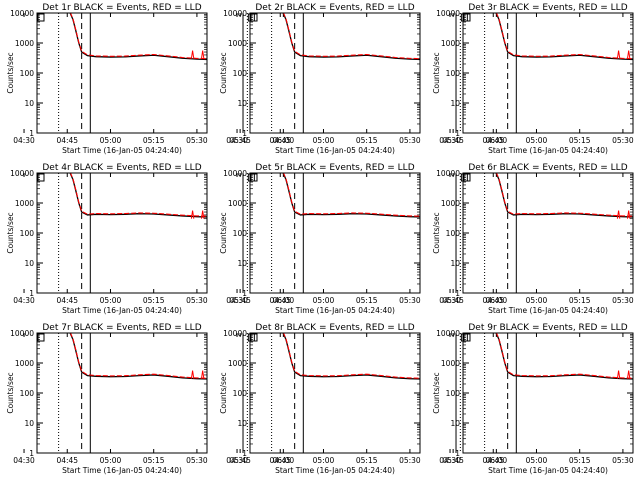 This screenshot has width=640, height=480. I want to click on x-tick-label: 05:45, so click(453, 140).